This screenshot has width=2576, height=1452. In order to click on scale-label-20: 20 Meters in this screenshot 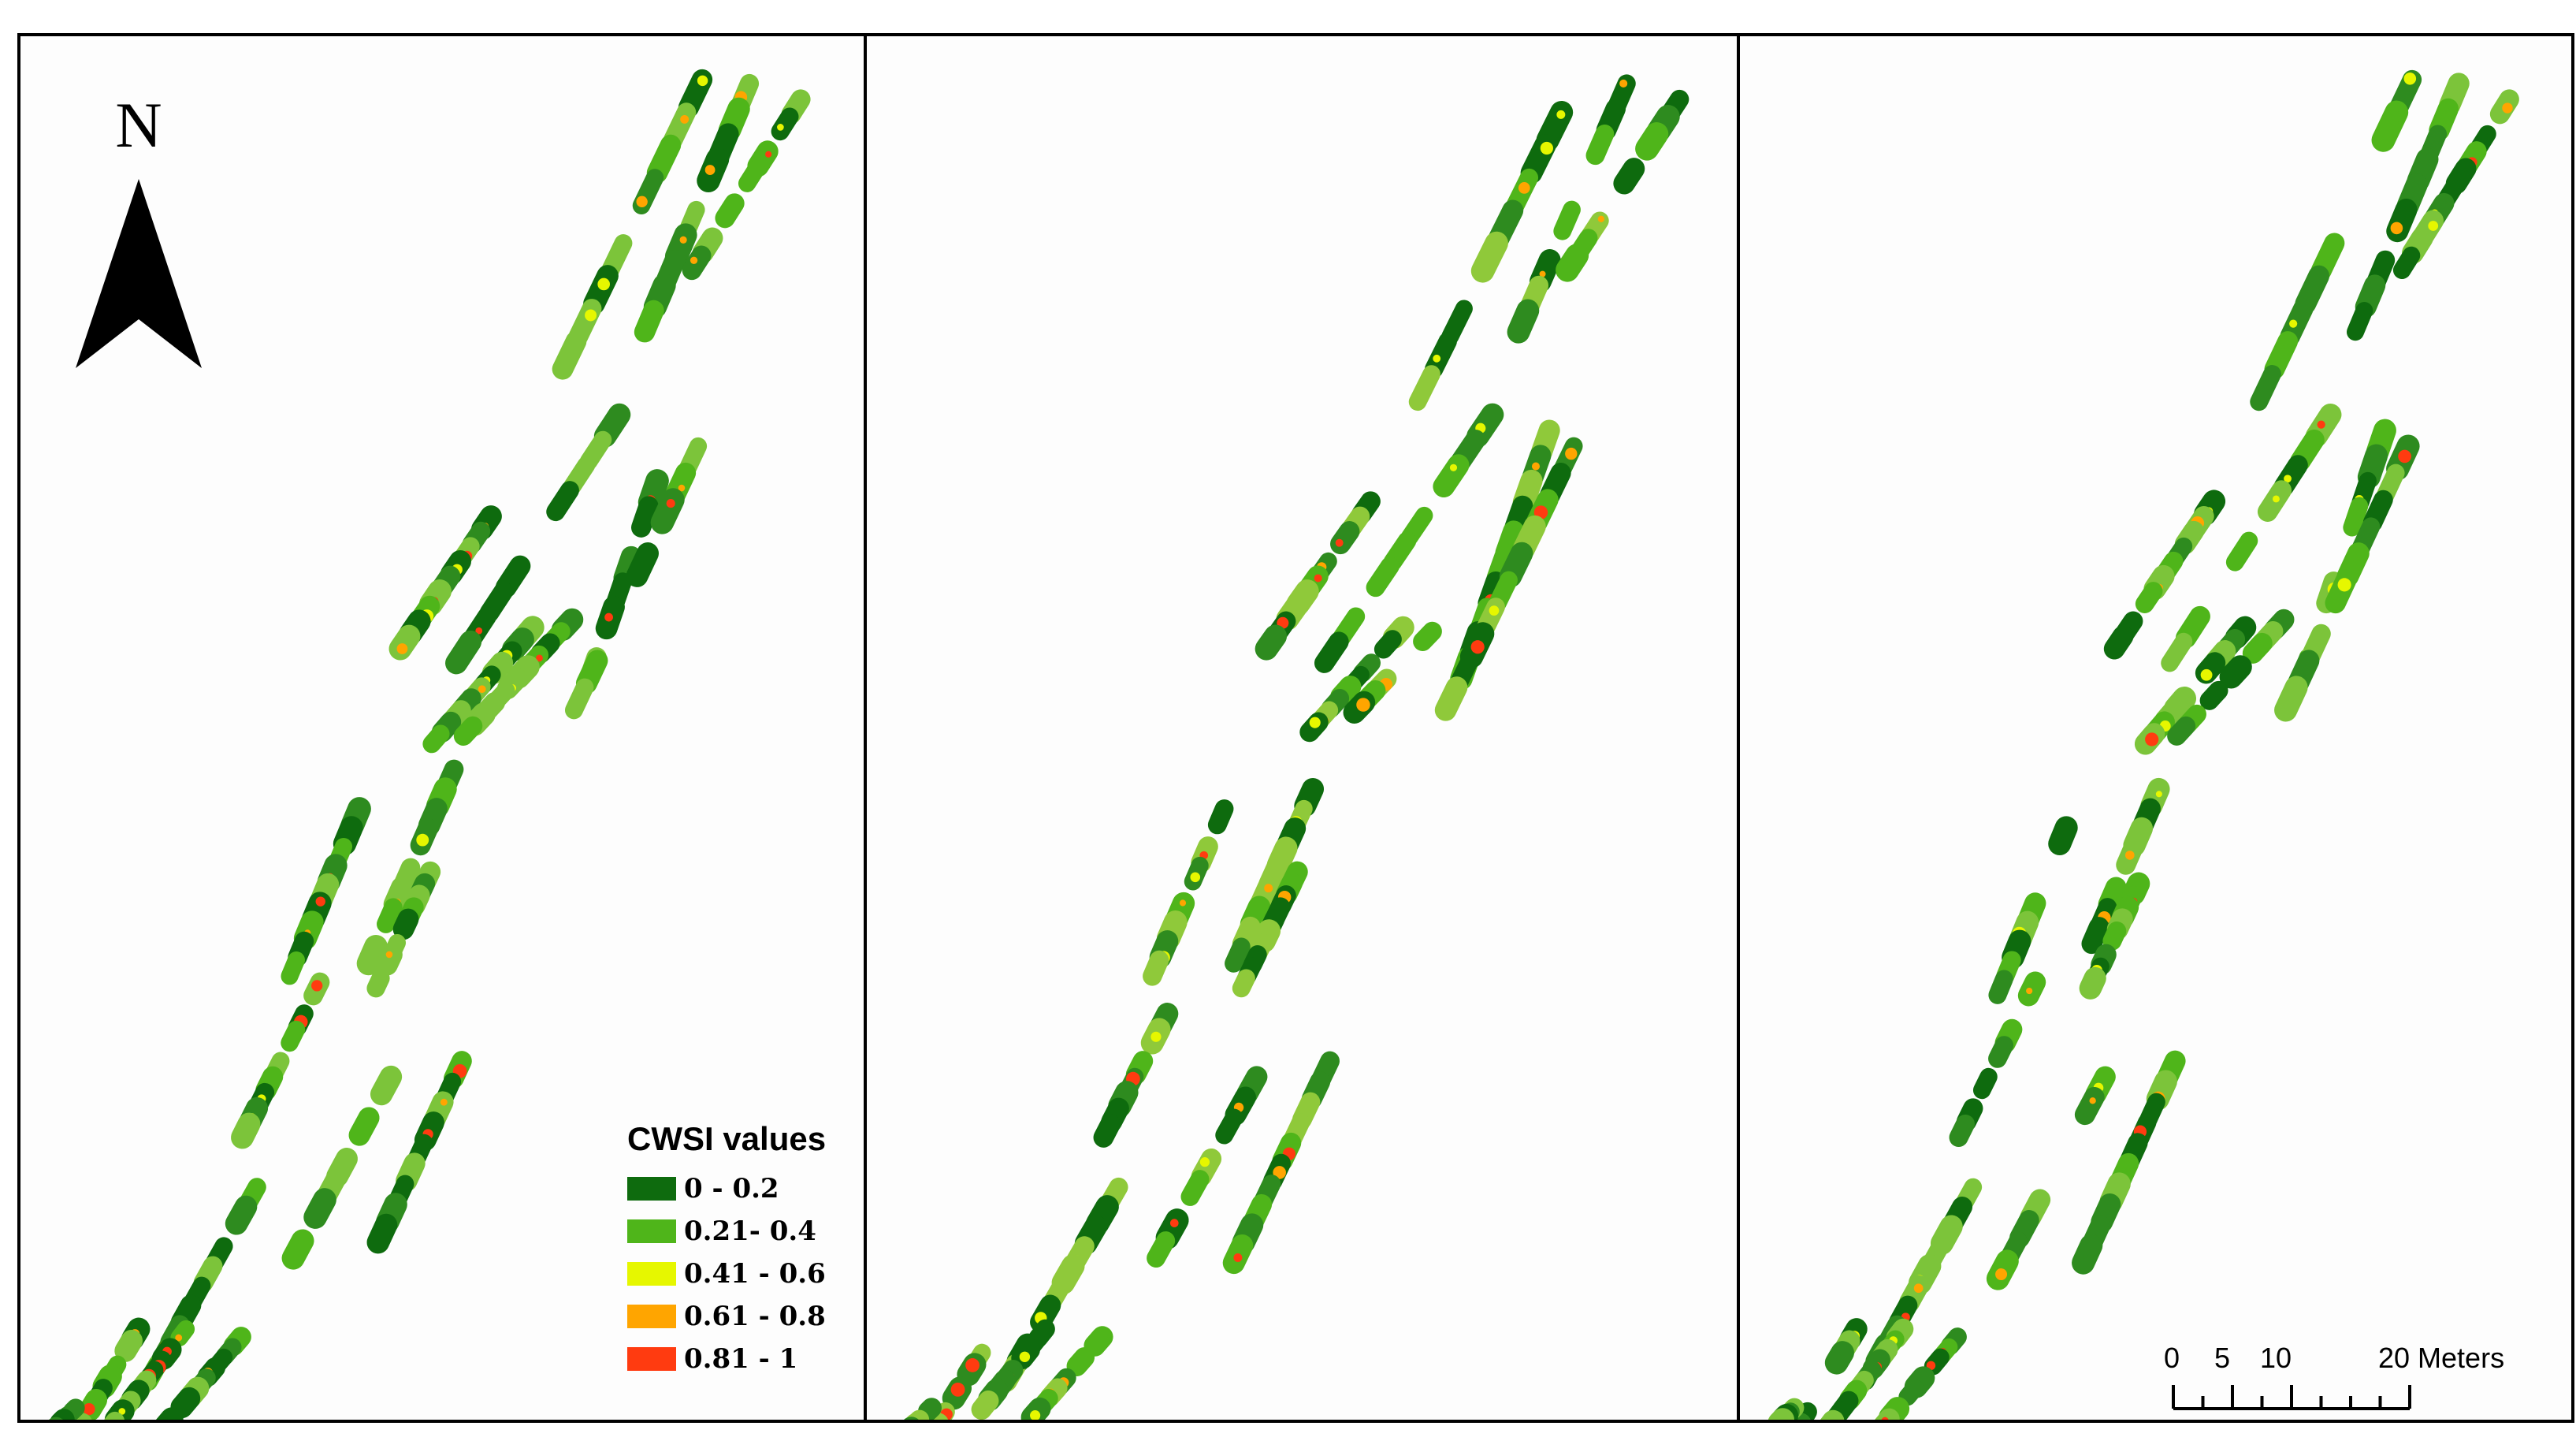, I will do `click(2441, 1358)`.